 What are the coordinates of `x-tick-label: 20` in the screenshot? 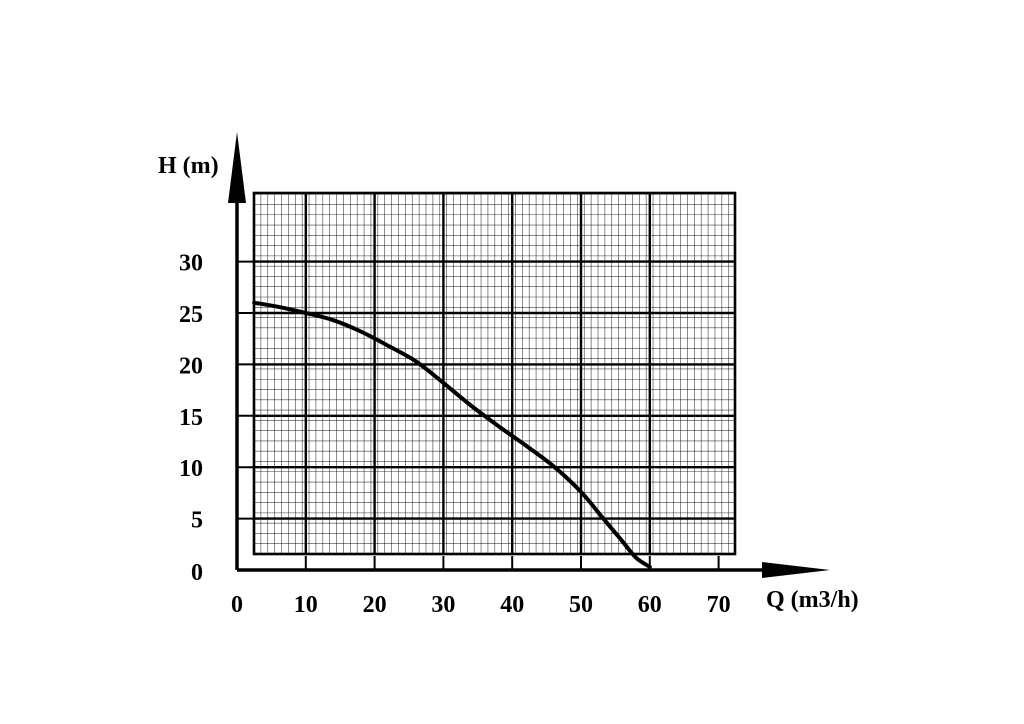 It's located at (375, 605).